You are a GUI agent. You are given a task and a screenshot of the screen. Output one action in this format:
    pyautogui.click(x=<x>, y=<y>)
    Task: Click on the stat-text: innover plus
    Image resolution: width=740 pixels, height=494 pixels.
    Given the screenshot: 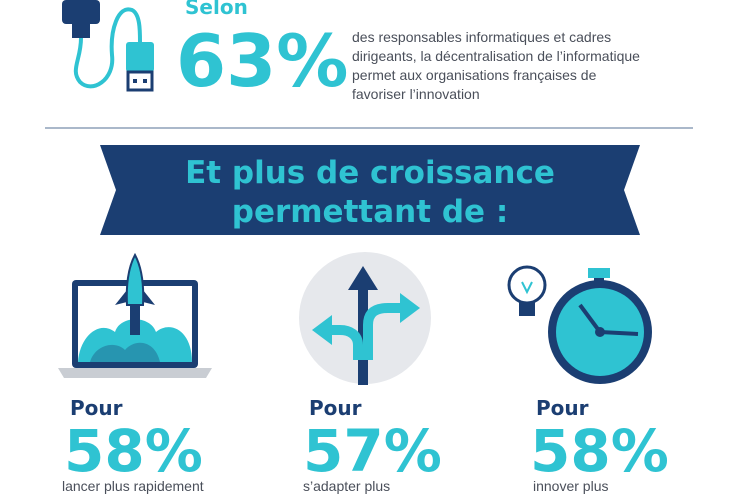 What is the action you would take?
    pyautogui.click(x=571, y=486)
    